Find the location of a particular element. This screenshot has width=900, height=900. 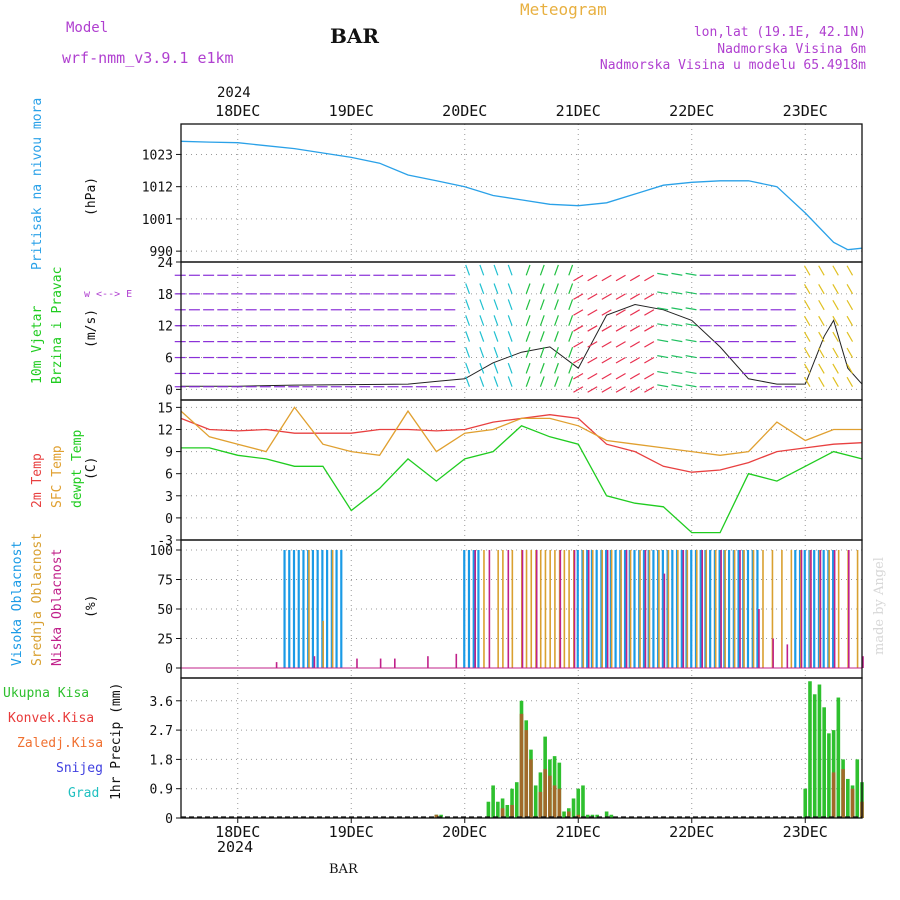

top-year-label: 2024 is located at coordinates (234, 93).